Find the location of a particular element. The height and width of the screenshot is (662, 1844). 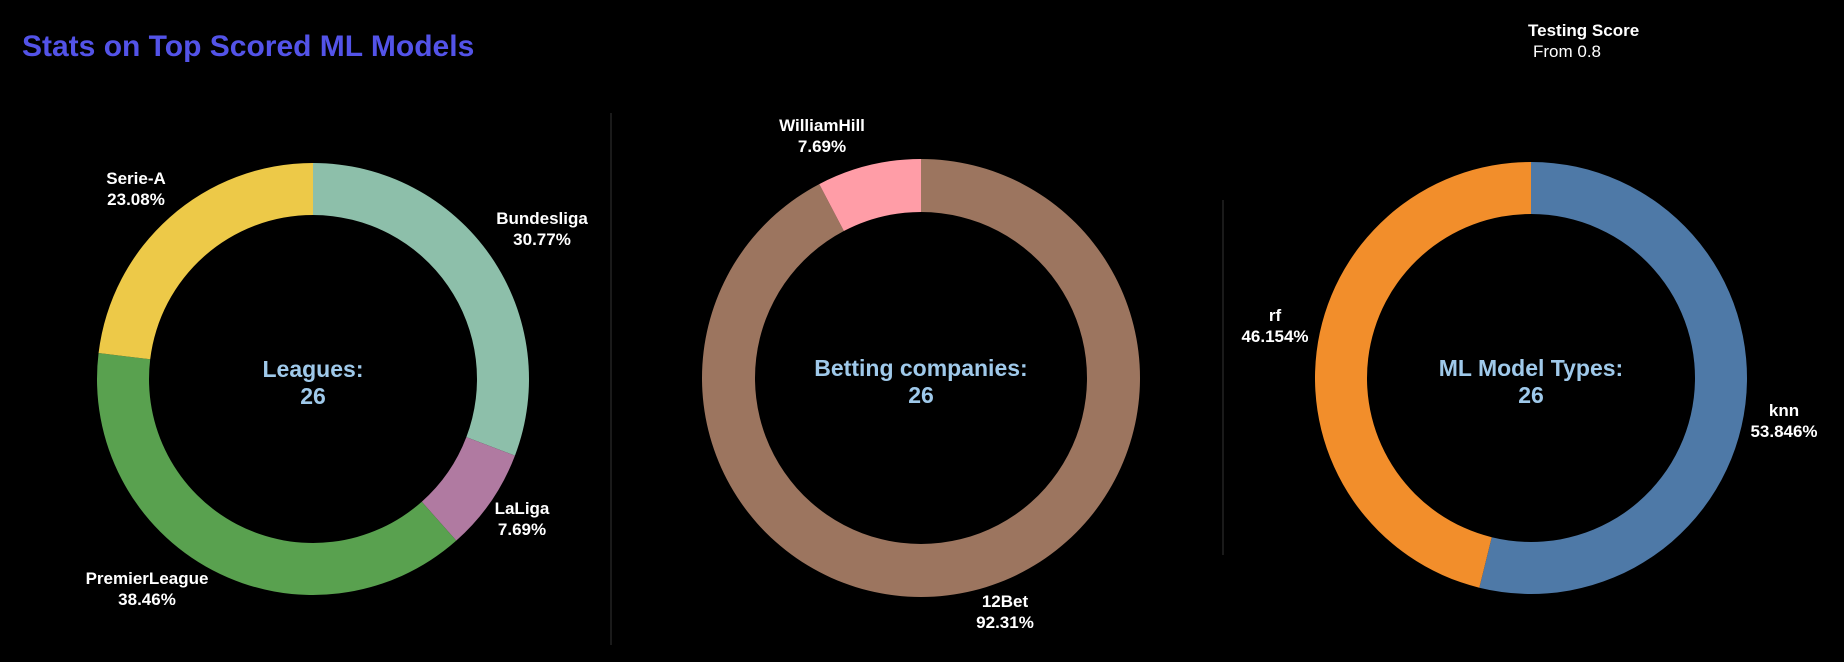

testing-score-filter: Testing Score From 0.8 is located at coordinates (1583, 41).